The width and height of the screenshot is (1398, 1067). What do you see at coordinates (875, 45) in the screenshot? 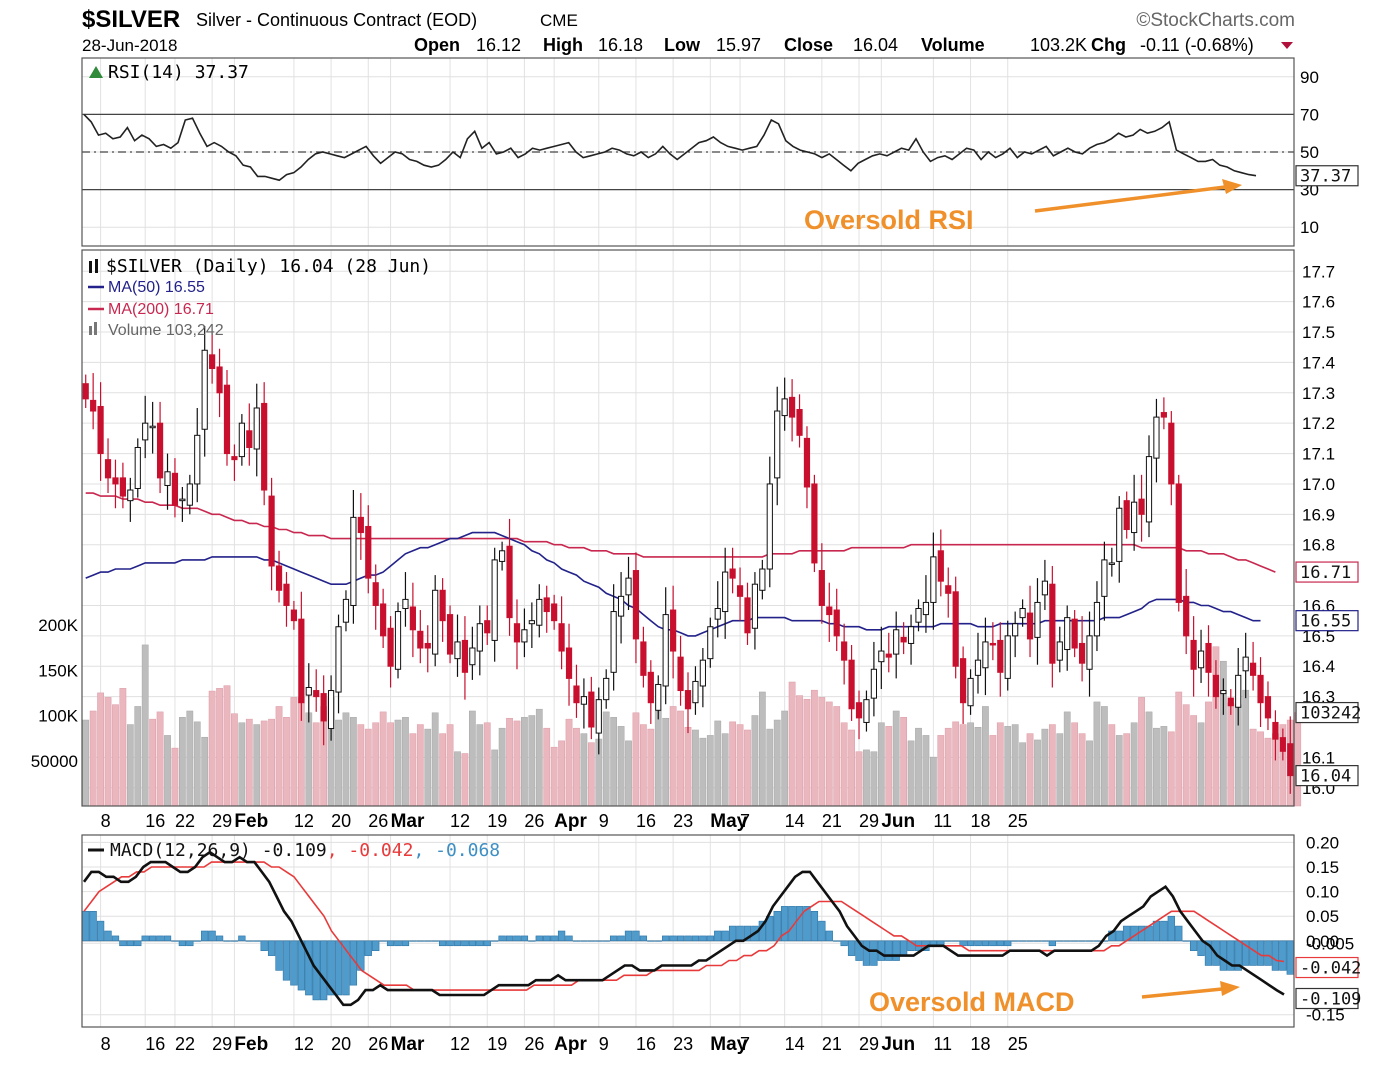
I see `close-value: 16.04` at bounding box center [875, 45].